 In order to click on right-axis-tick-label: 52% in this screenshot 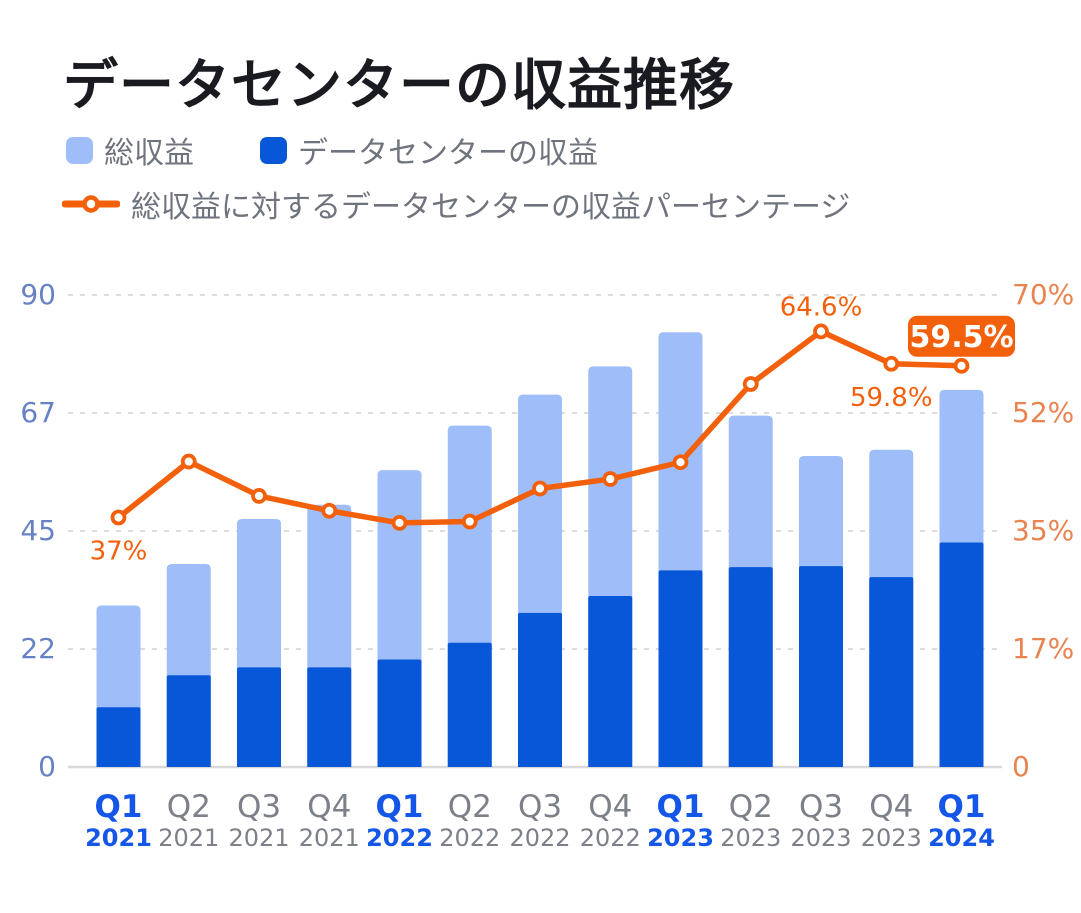, I will do `click(1043, 412)`.